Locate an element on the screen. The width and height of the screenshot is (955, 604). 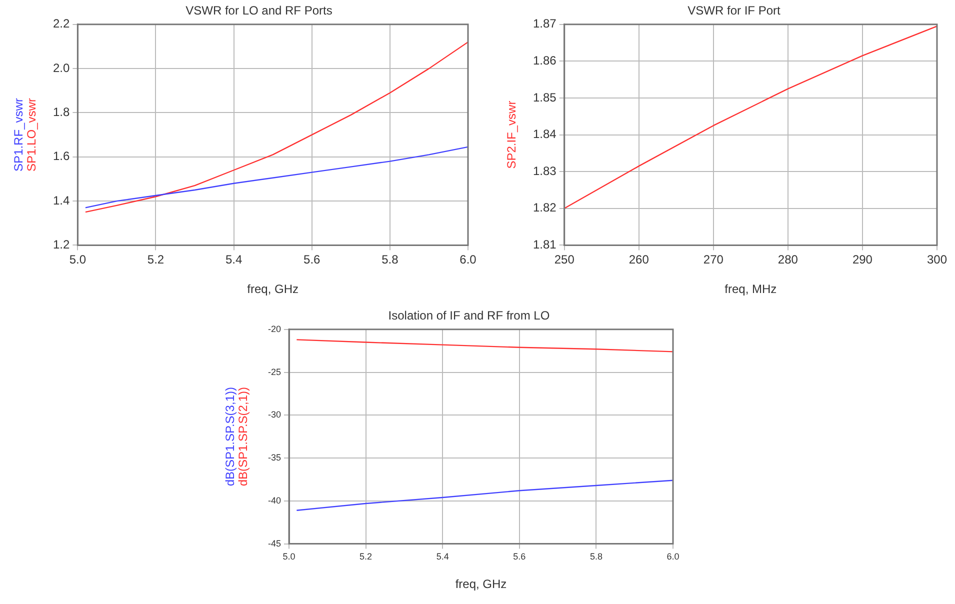
y-tick-label: 1.87 is located at coordinates (544, 23).